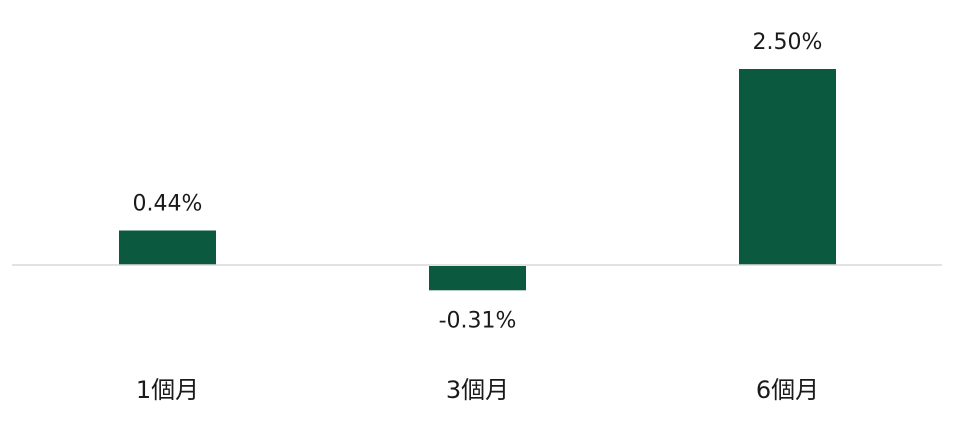 Image resolution: width=966 pixels, height=432 pixels. What do you see at coordinates (478, 320) in the screenshot?
I see `value-label-2: -0.31%` at bounding box center [478, 320].